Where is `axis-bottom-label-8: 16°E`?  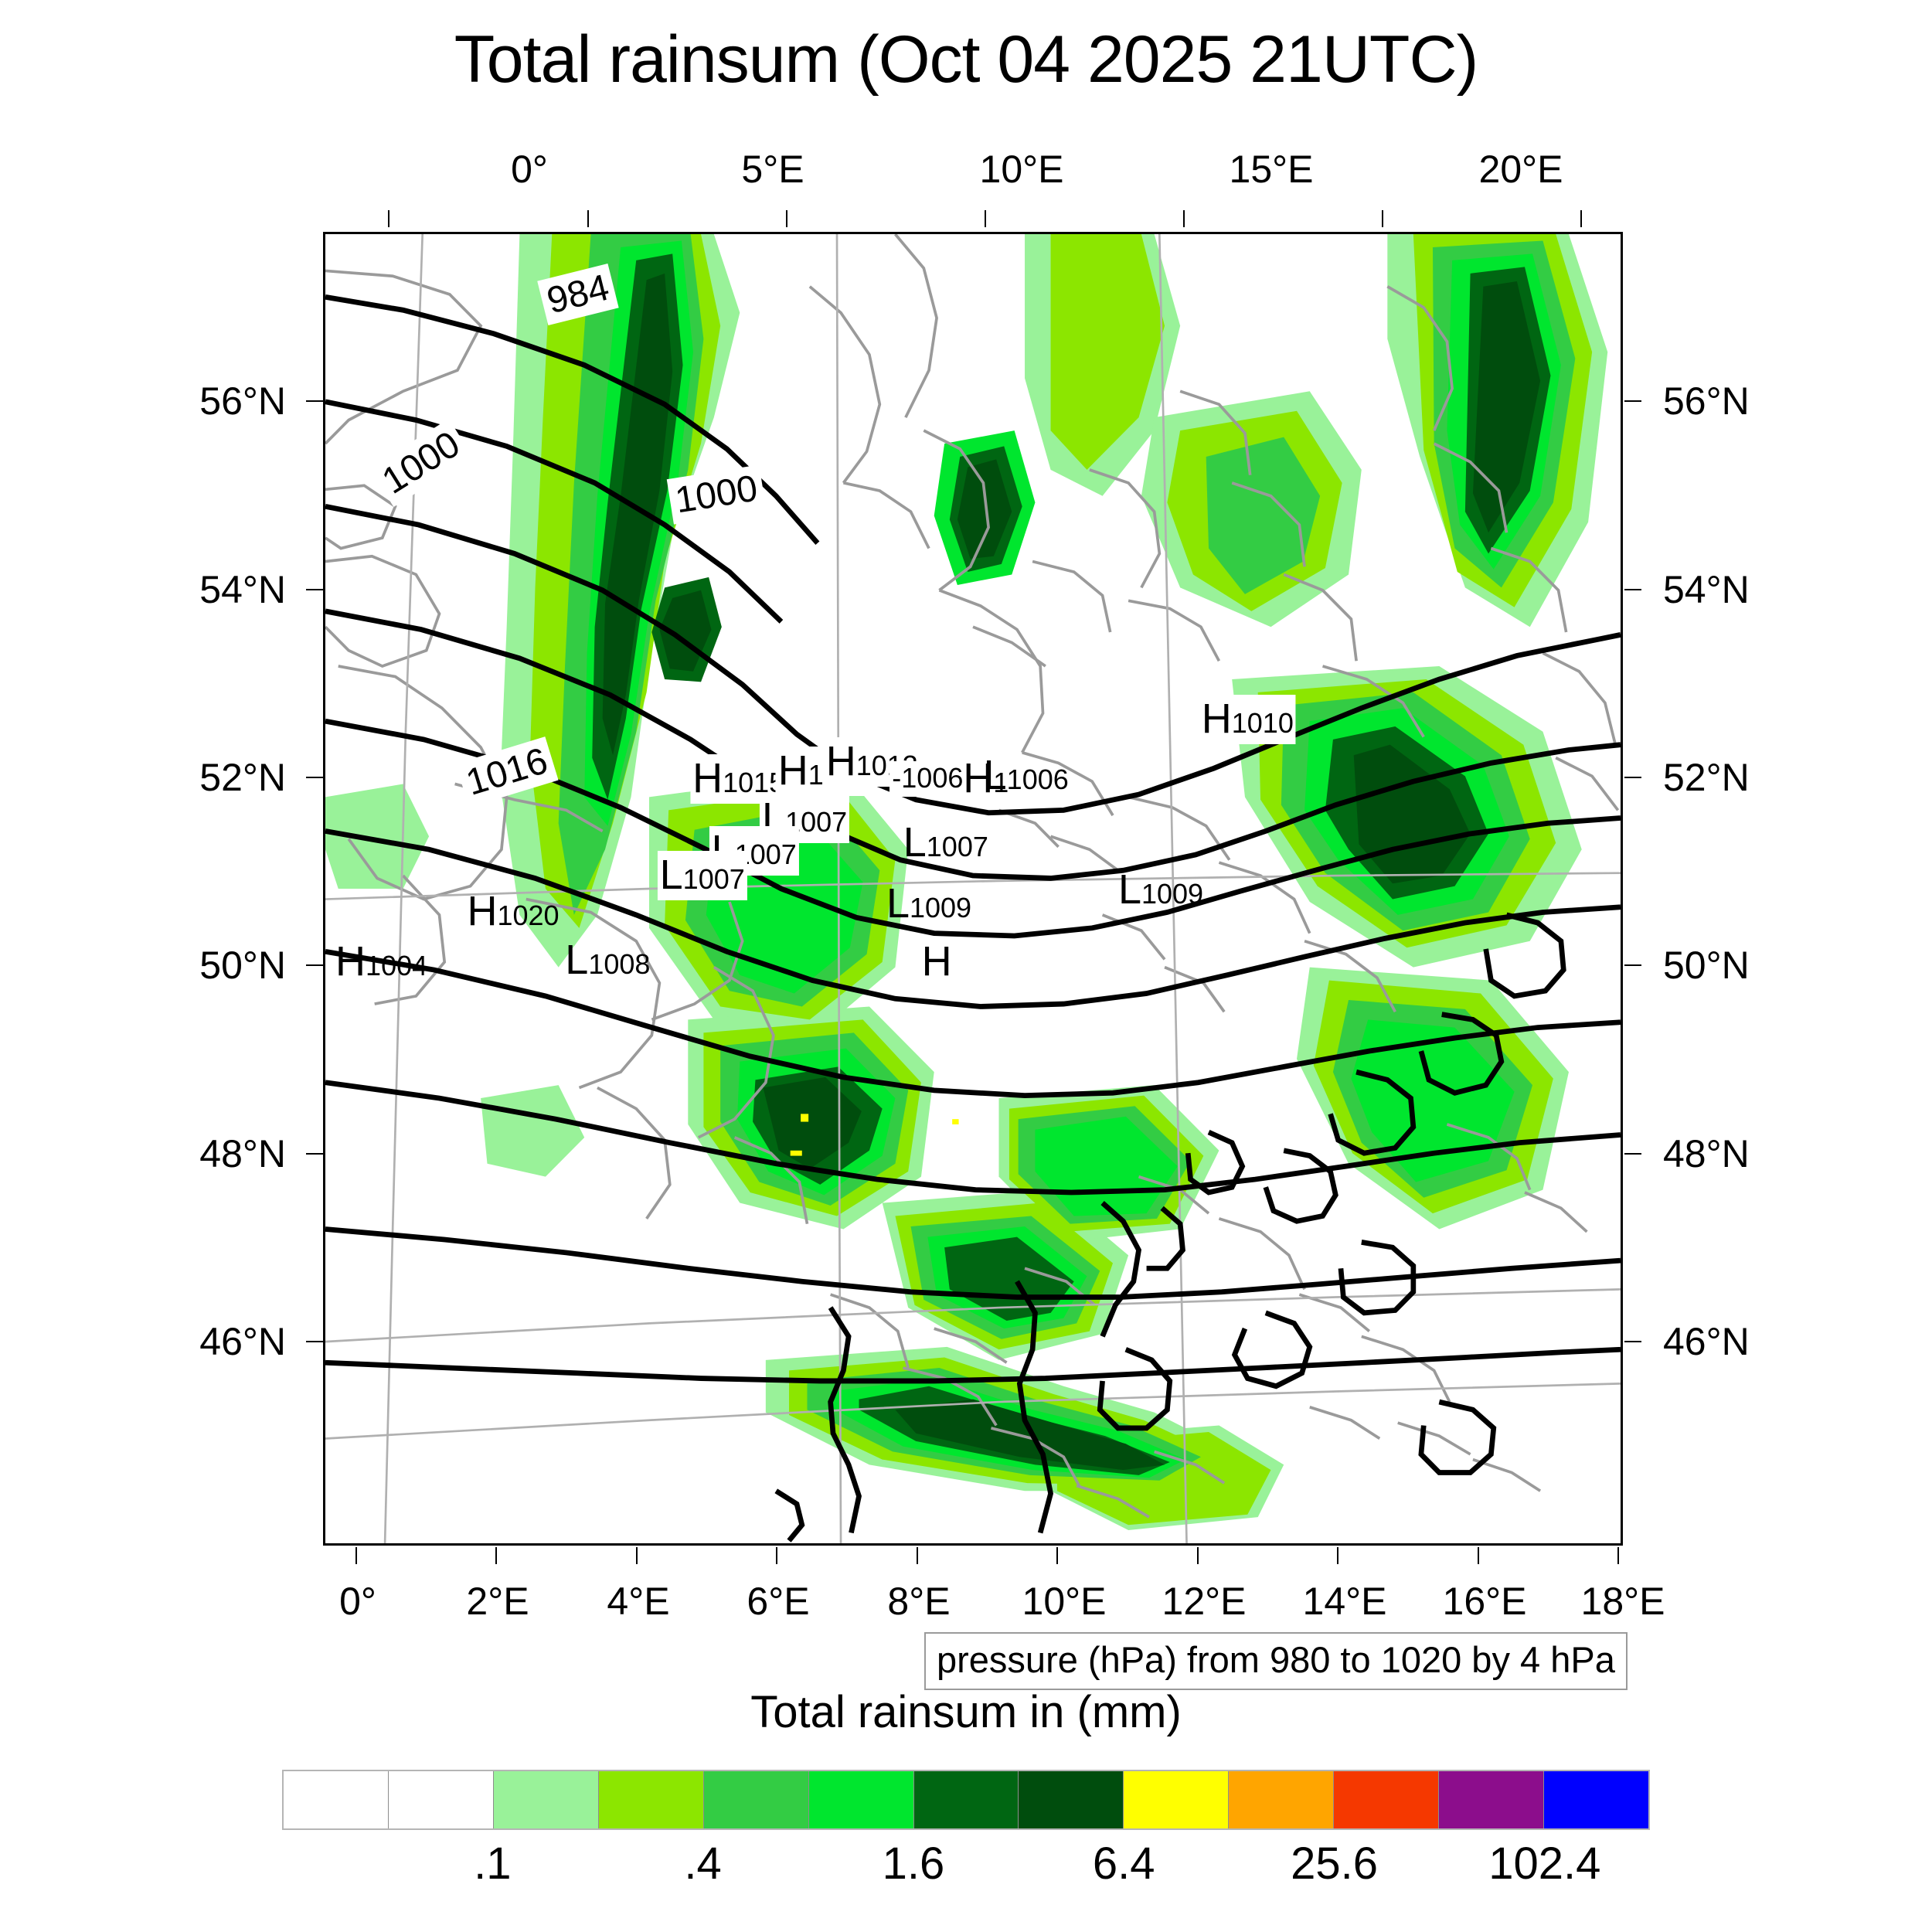 axis-bottom-label-8: 16°E is located at coordinates (1484, 1601).